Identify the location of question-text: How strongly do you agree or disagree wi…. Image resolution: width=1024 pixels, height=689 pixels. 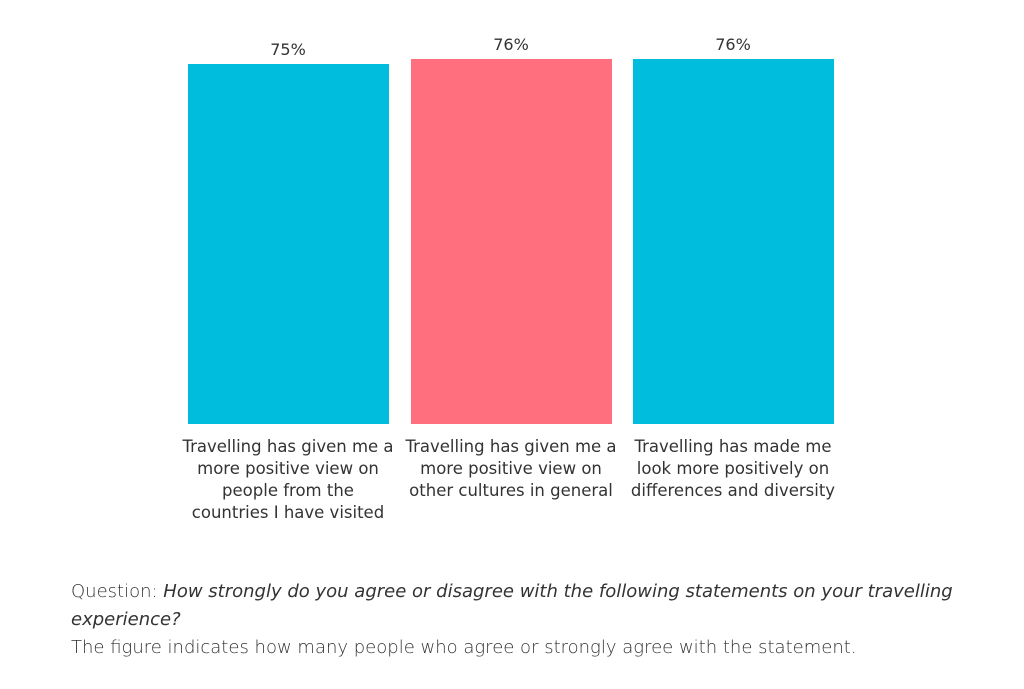
(512, 605).